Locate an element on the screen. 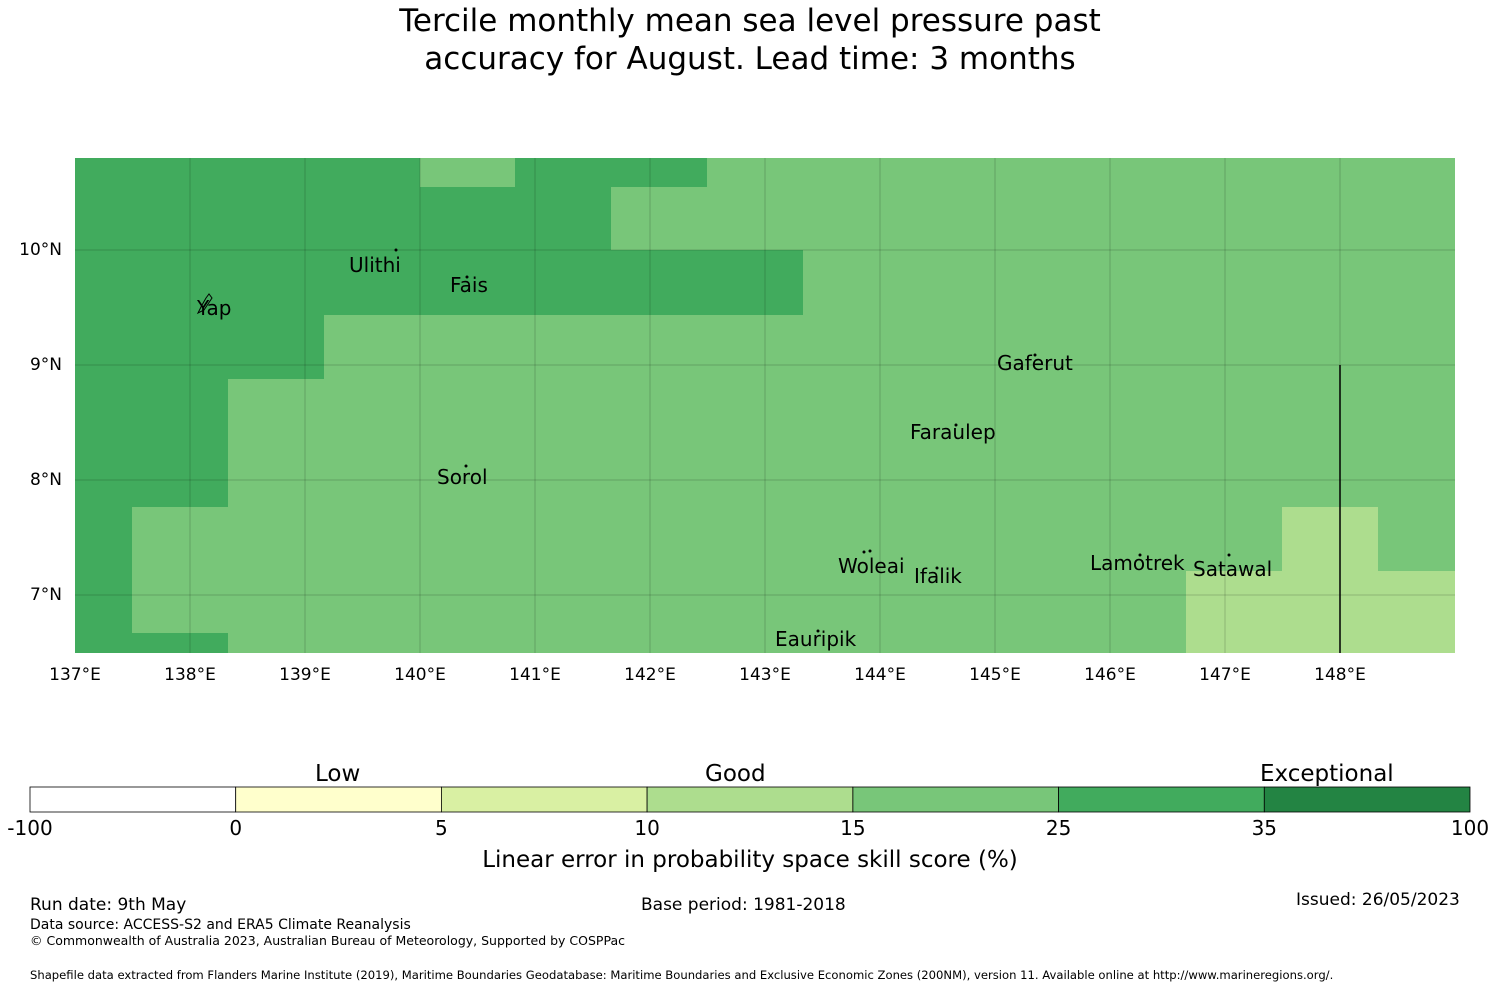  place-label-ulithi: Ulithi is located at coordinates (375, 265).